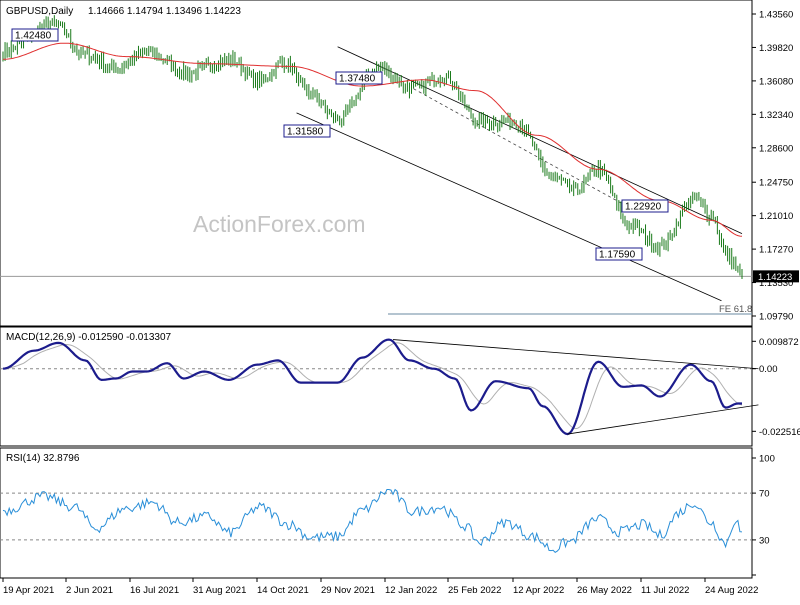  What do you see at coordinates (776, 283) in the screenshot?
I see `price-tick-label: 1.13530` at bounding box center [776, 283].